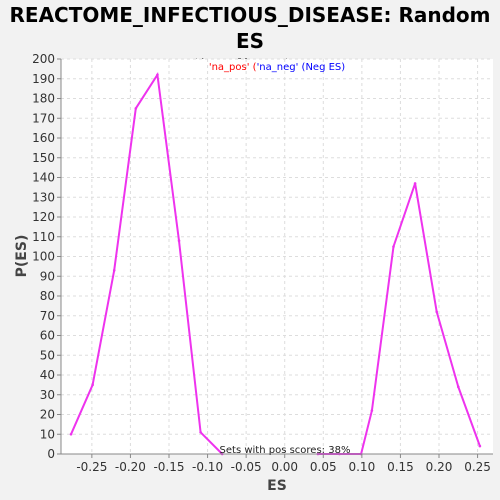 The image size is (500, 500). I want to click on y-tick-label: 180, so click(43, 99).